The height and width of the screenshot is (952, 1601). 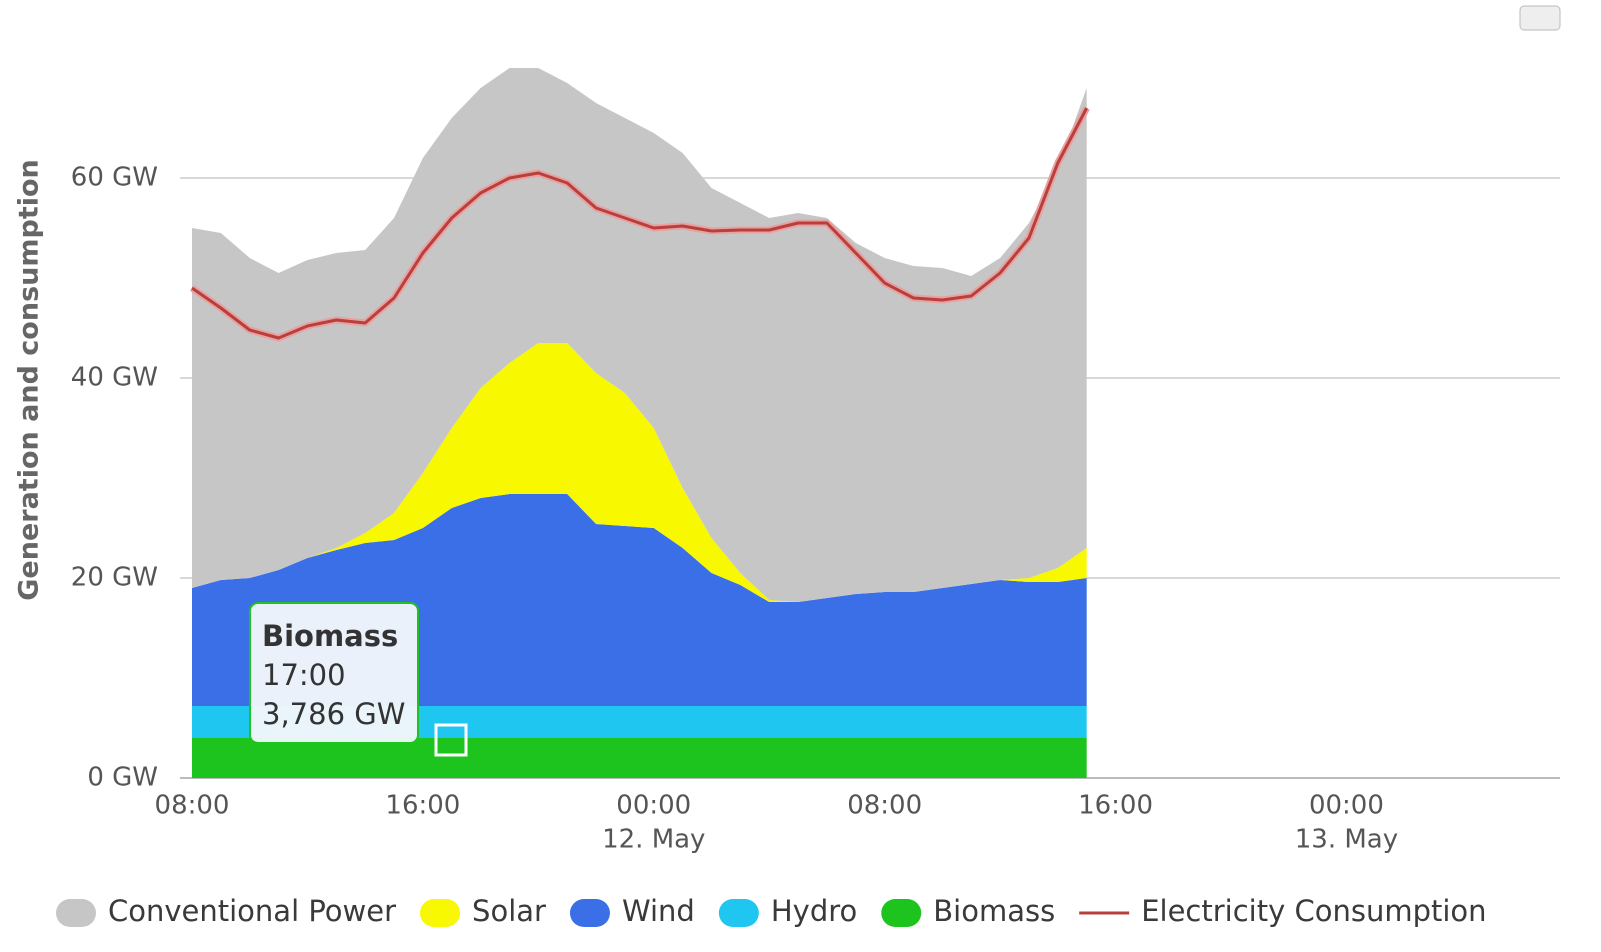 What do you see at coordinates (451, 740) in the screenshot?
I see `hover-marker` at bounding box center [451, 740].